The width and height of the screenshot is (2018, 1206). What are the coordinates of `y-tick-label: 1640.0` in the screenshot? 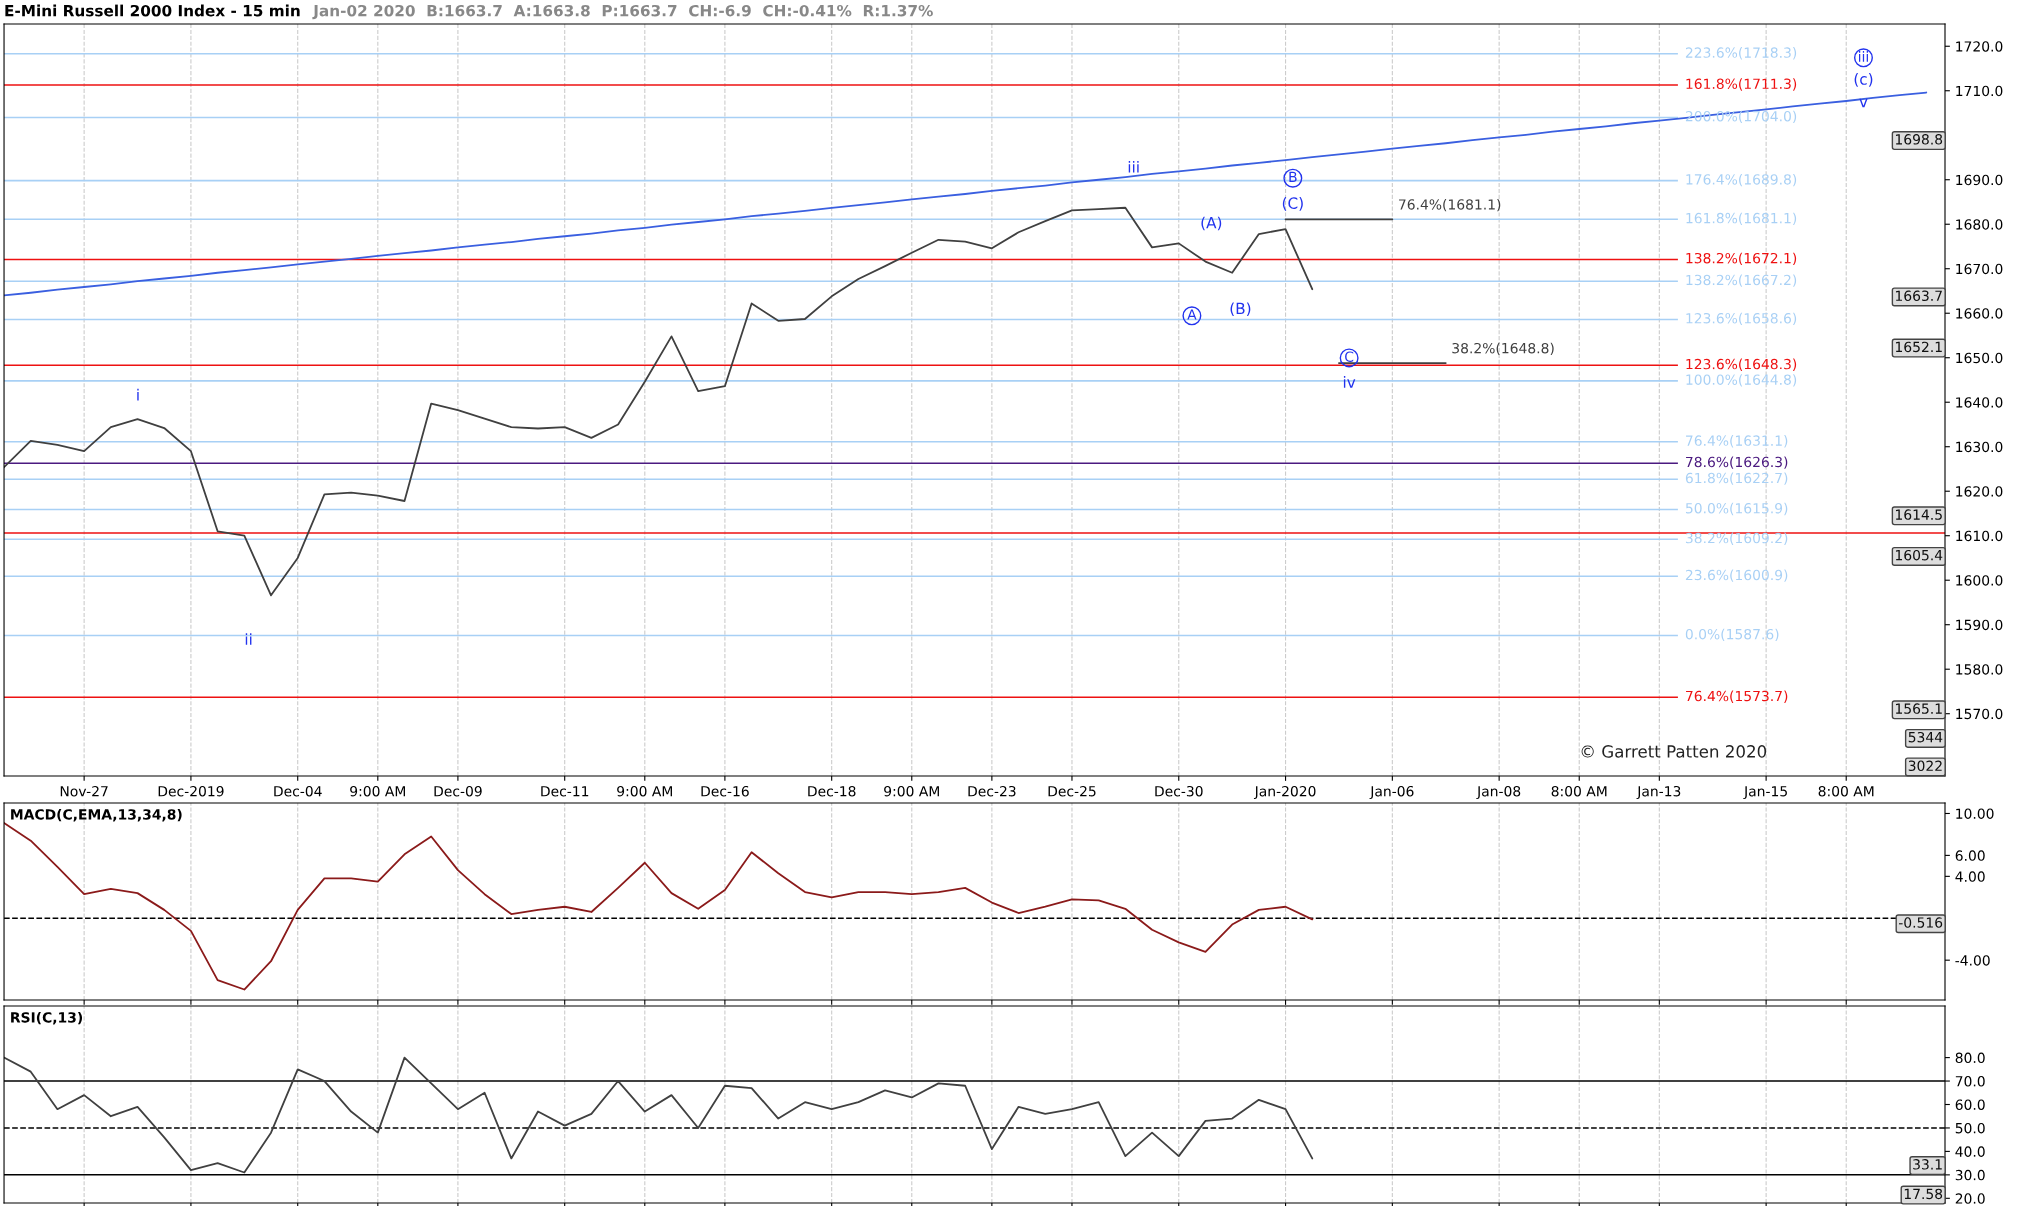 It's located at (1979, 402).